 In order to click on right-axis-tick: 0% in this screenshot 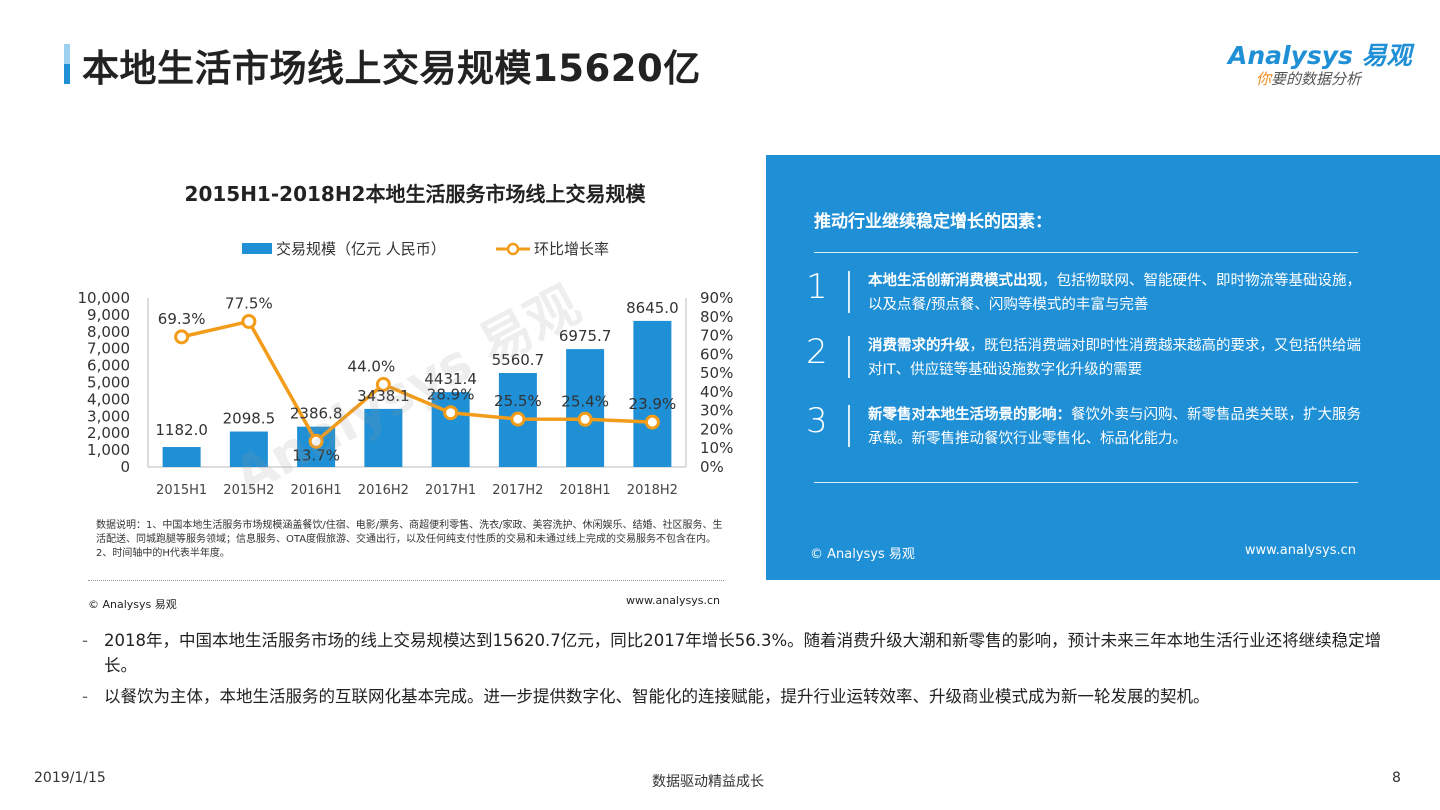, I will do `click(712, 467)`.